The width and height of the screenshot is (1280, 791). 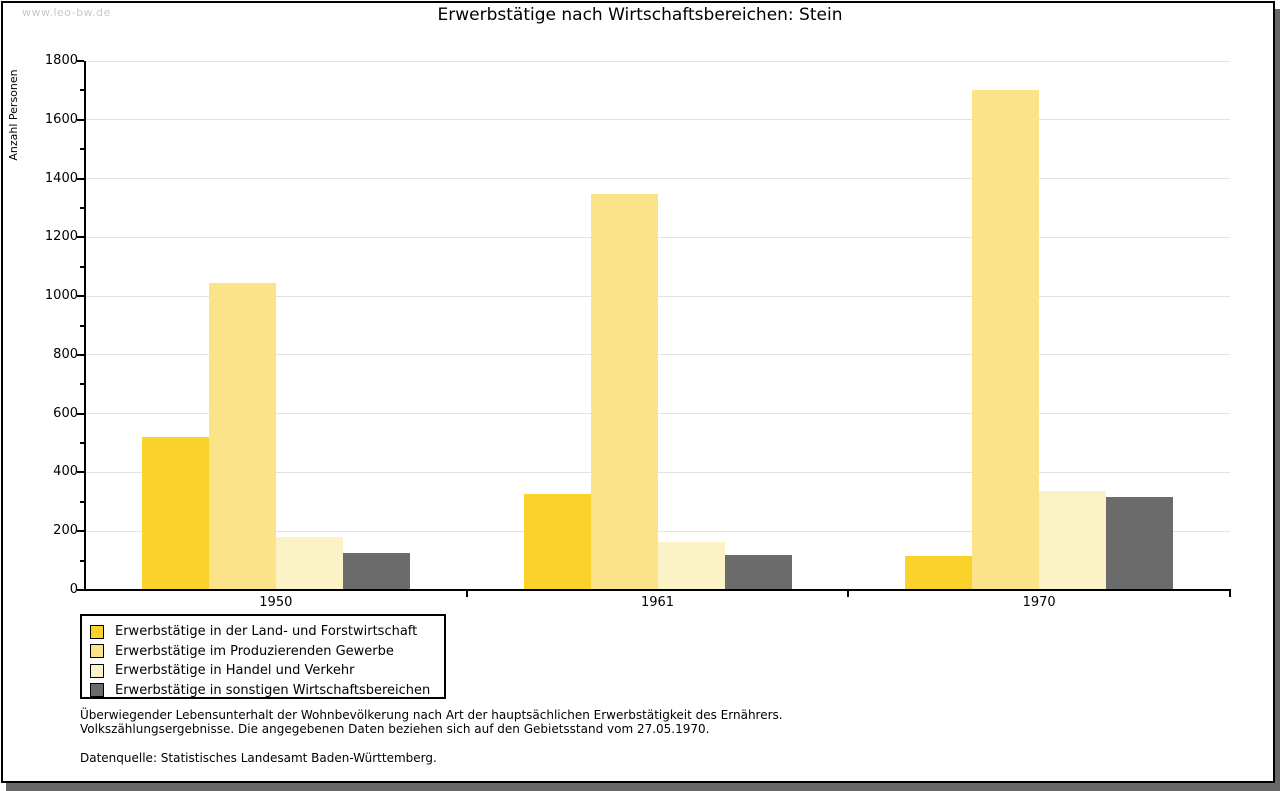 I want to click on x-tick-label: 1970, so click(x=1039, y=602).